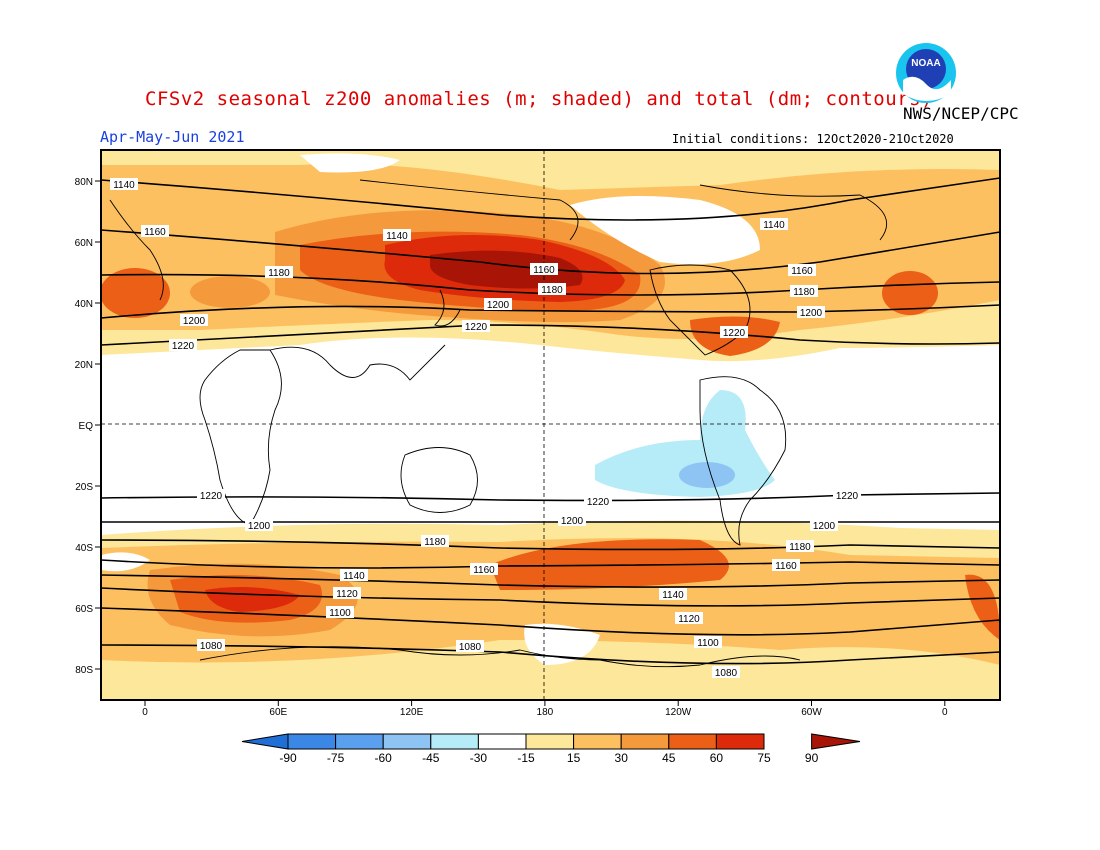  Describe the element at coordinates (550, 564) in the screenshot. I see `contour-line-1160-south` at that location.